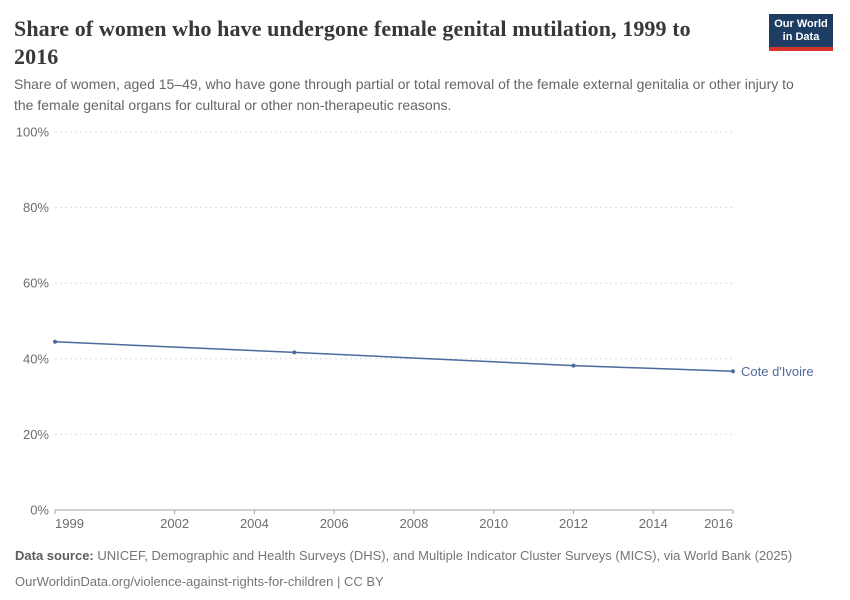 This screenshot has height=600, width=850. What do you see at coordinates (54, 555) in the screenshot?
I see `data-source-label: Data source:` at bounding box center [54, 555].